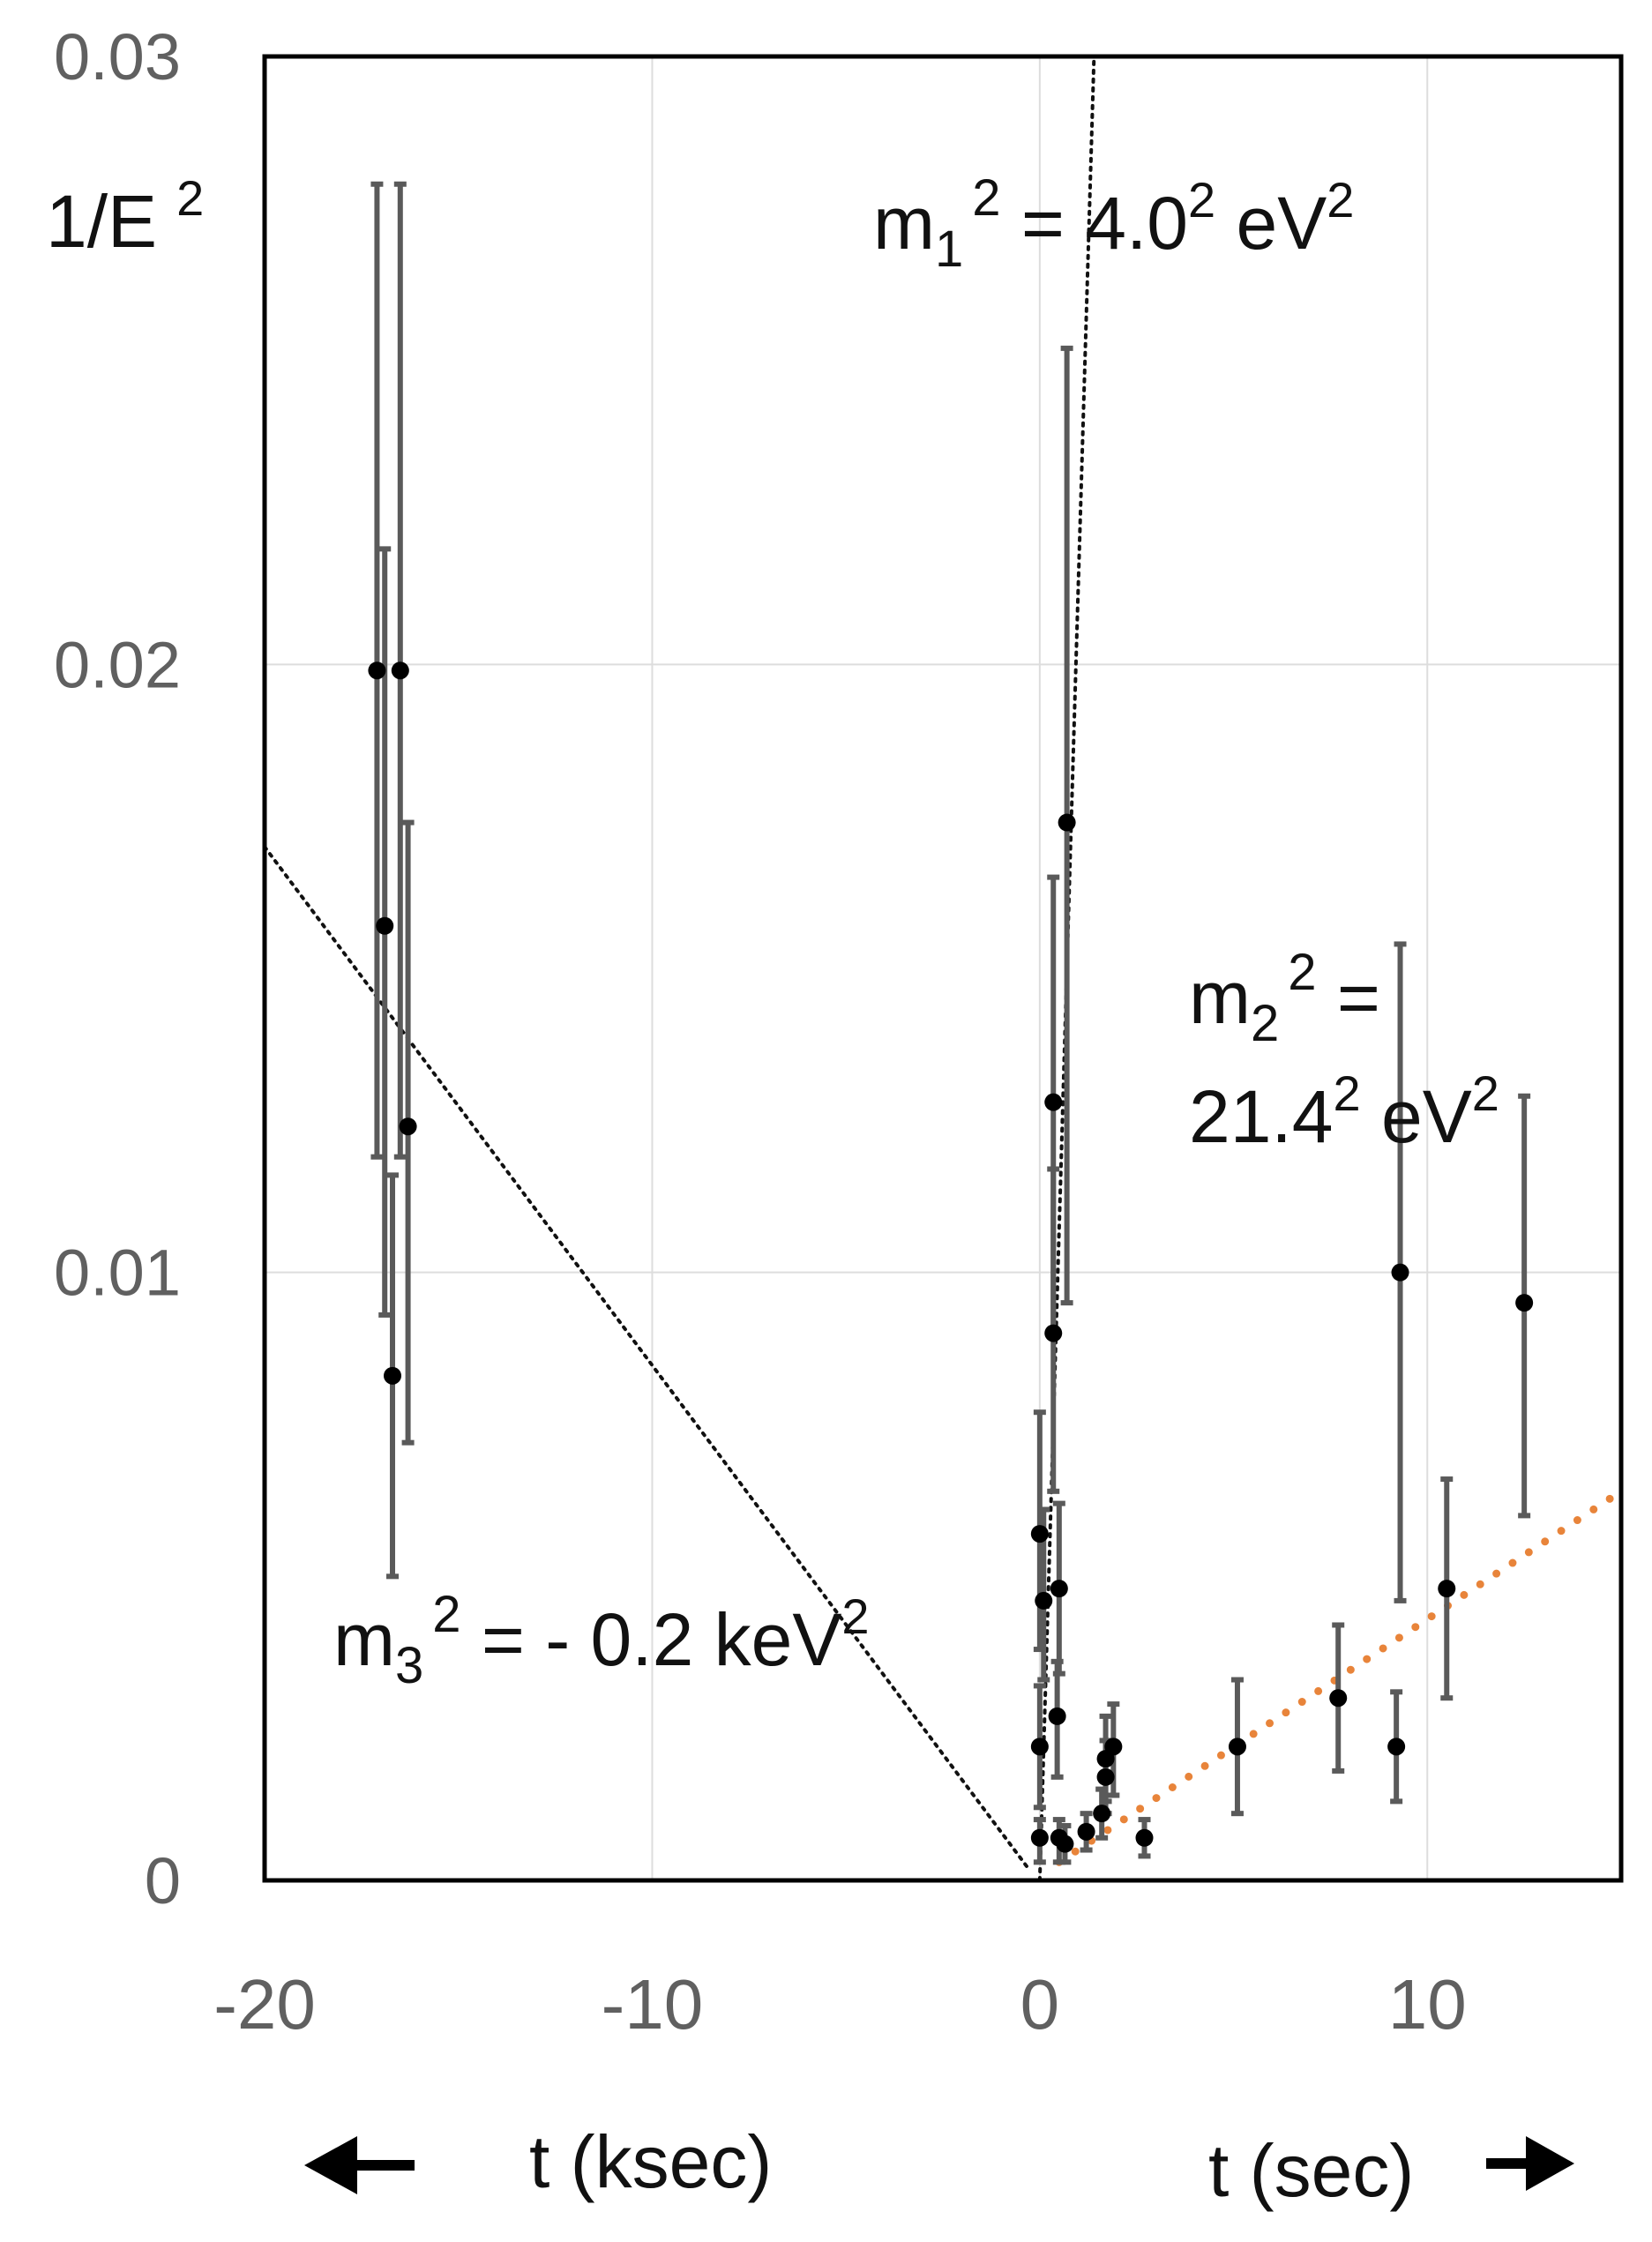 The image size is (1652, 2242). What do you see at coordinates (359, 2165) in the screenshot?
I see `left-arrow-icon` at bounding box center [359, 2165].